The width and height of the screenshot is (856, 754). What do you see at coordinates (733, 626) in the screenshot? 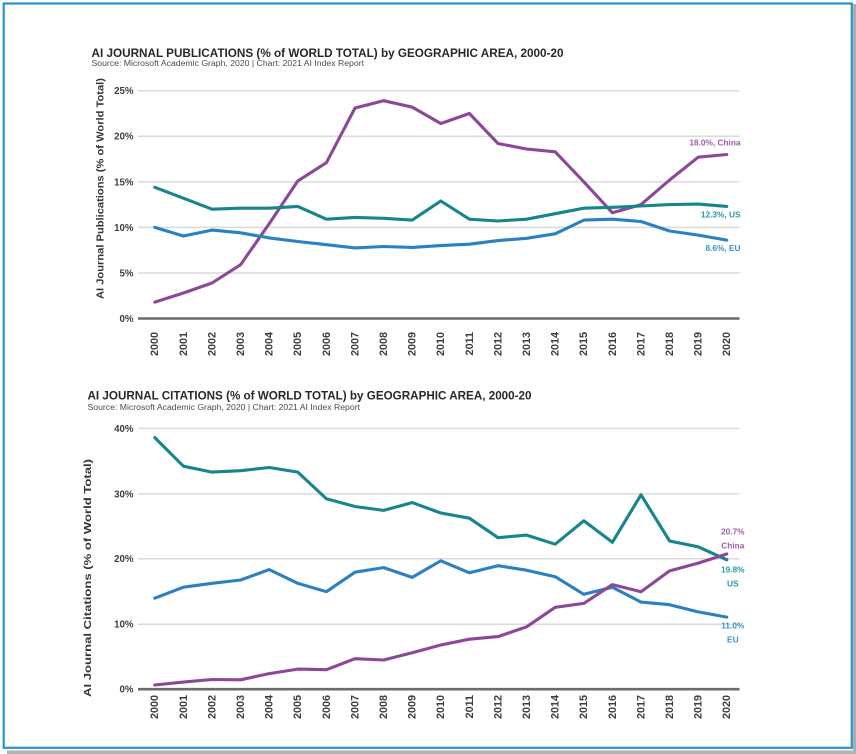
I see `svg-text: 11.0%` at bounding box center [733, 626].